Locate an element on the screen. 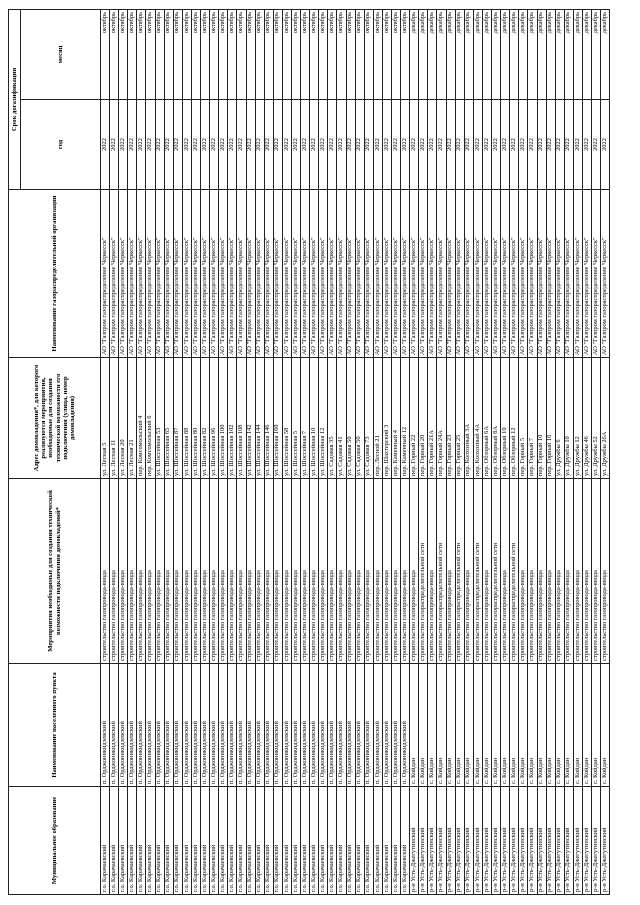 Image resolution: width=640 pixels, height=905 pixels. address-cell: пер. Обзорный 10 is located at coordinates (505, 418).